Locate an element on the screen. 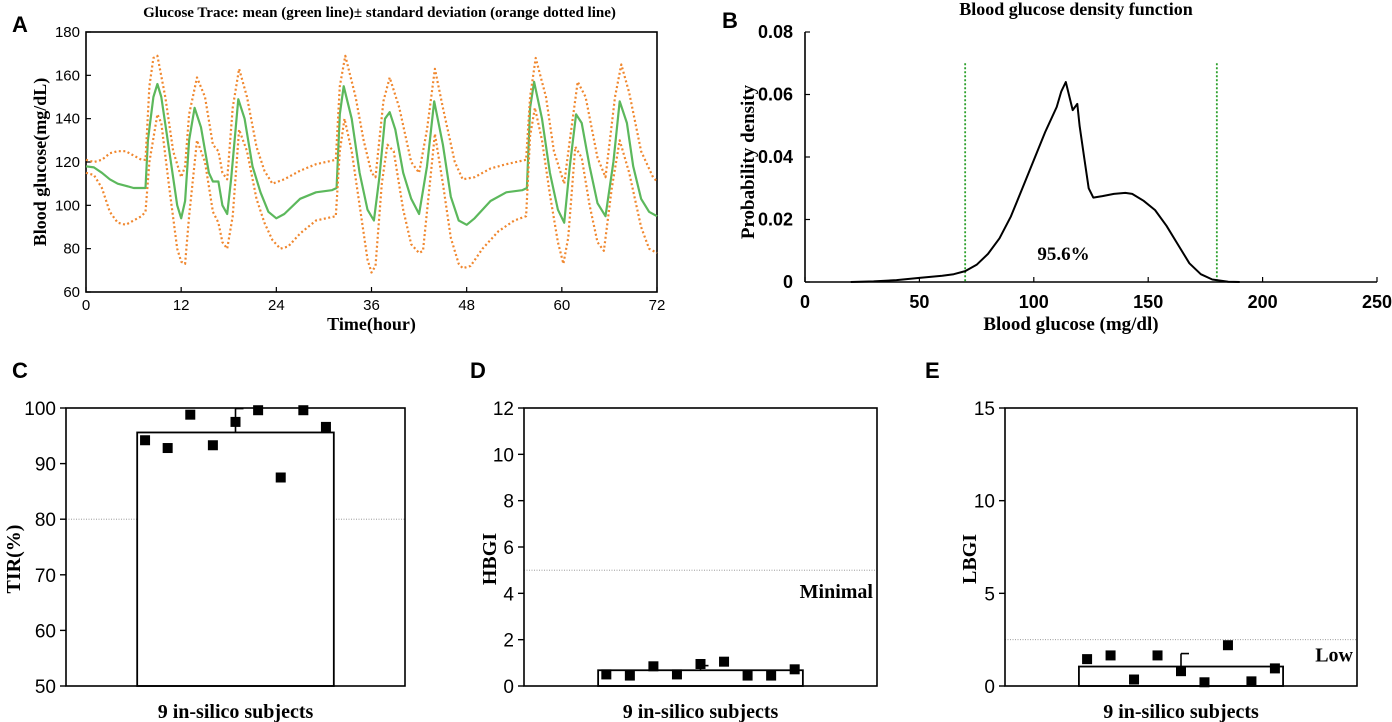  chart-tir: 50 60 70 80 90 100 9 in-silico subjects TIR(%) is located at coordinates (204, 560).